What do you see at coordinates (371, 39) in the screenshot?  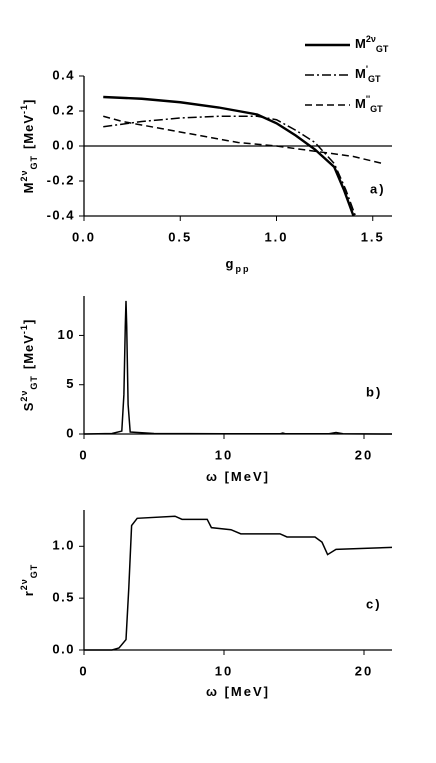 I see `legend-label-part: 2ν` at bounding box center [371, 39].